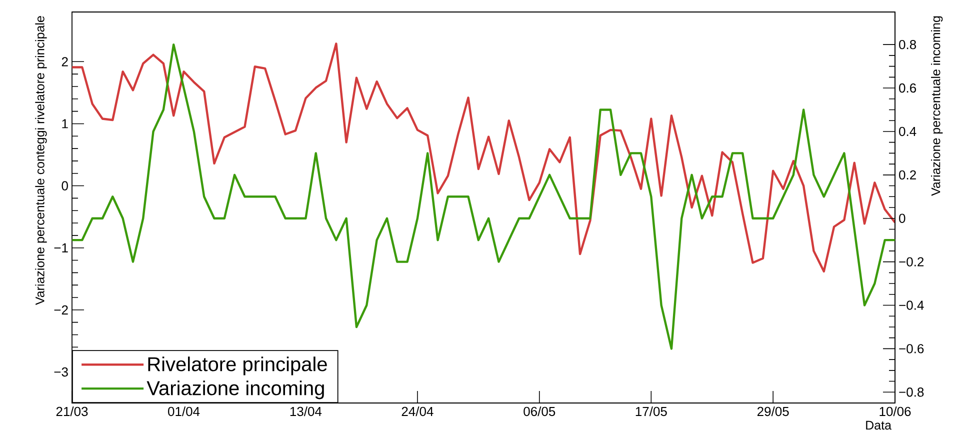  I want to click on legend-label: Rivelatore principale, so click(237, 366).